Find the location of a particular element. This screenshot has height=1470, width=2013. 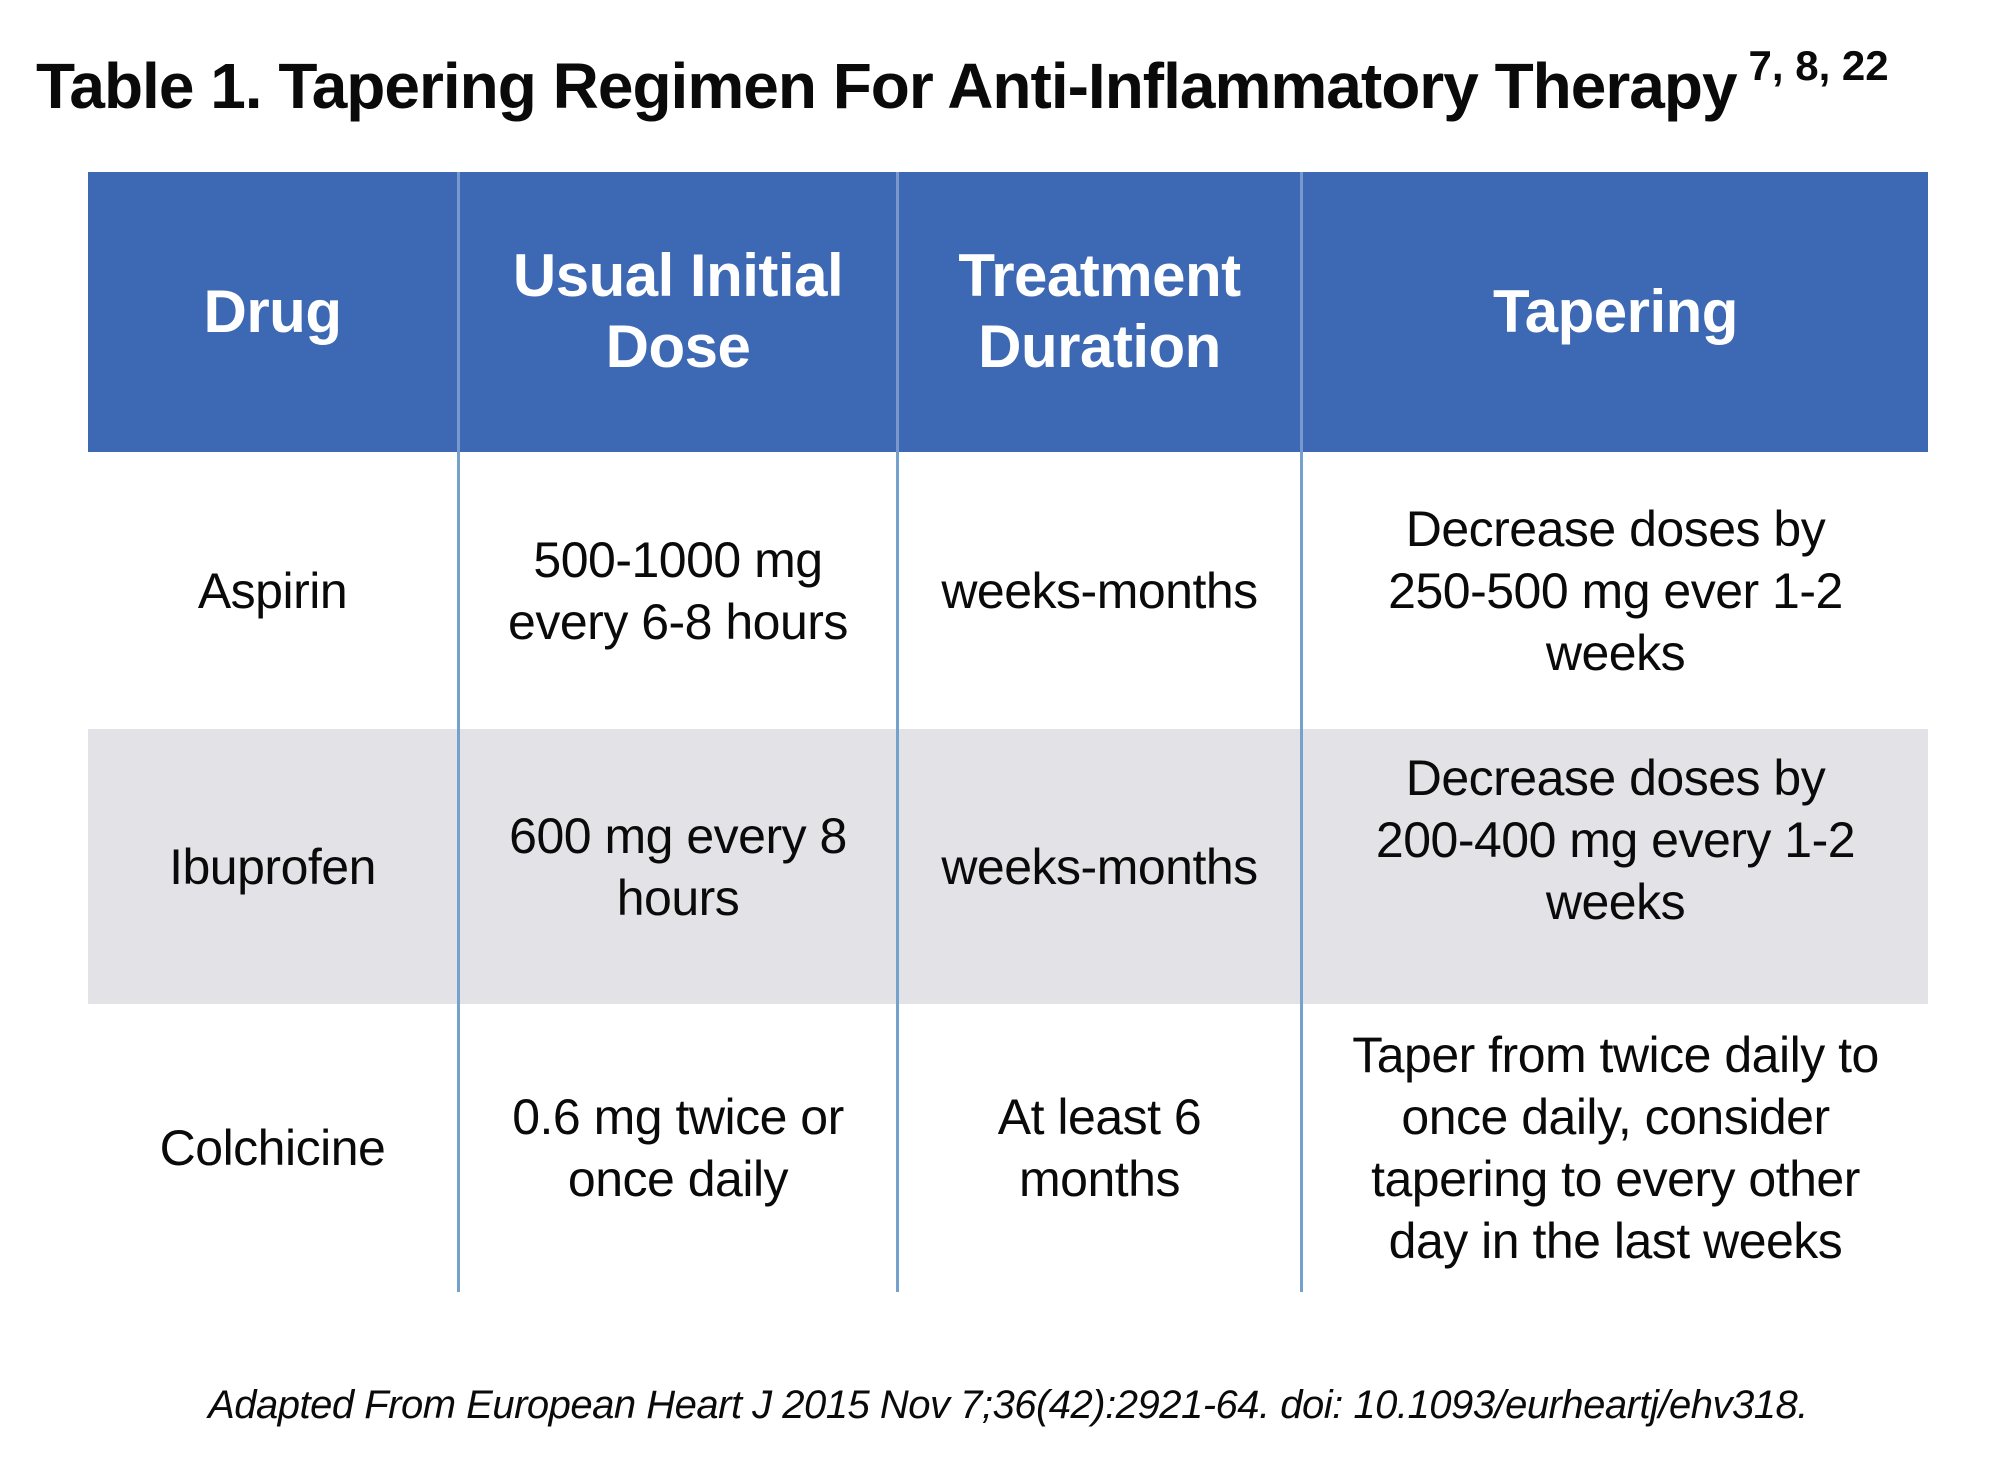

title-superscript: 7, 8, 22 is located at coordinates (1818, 65).